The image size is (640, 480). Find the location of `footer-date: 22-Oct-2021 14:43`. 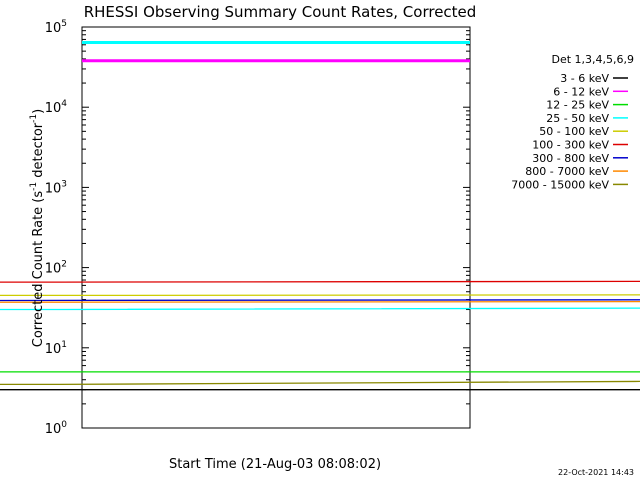

footer-date: 22-Oct-2021 14:43 is located at coordinates (596, 472).